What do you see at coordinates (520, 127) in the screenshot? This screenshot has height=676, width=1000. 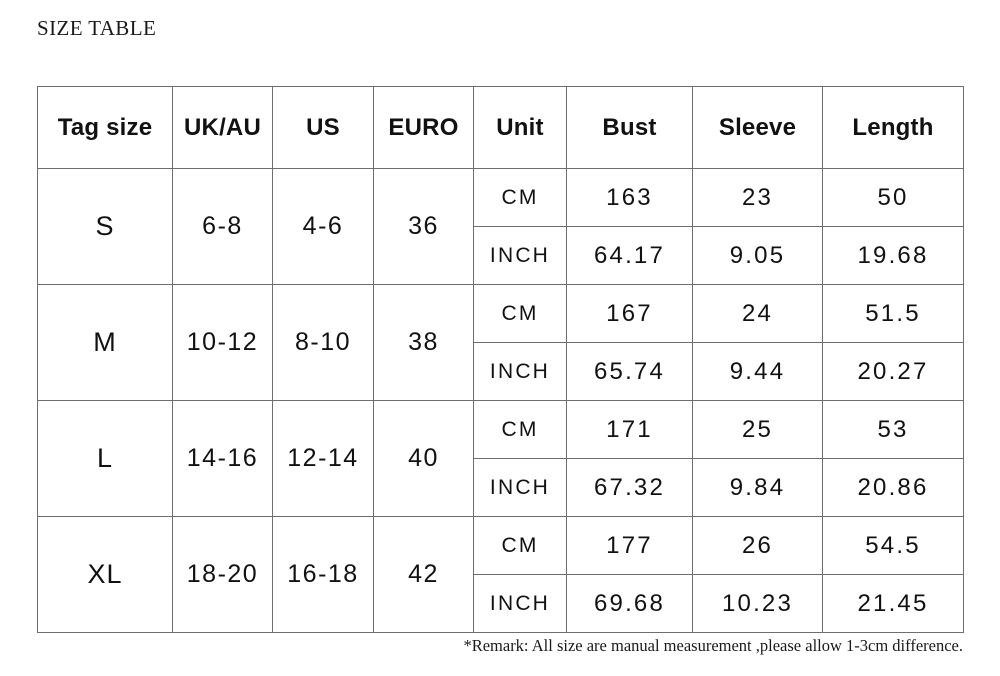 I see `column-header-unit: Unit` at bounding box center [520, 127].